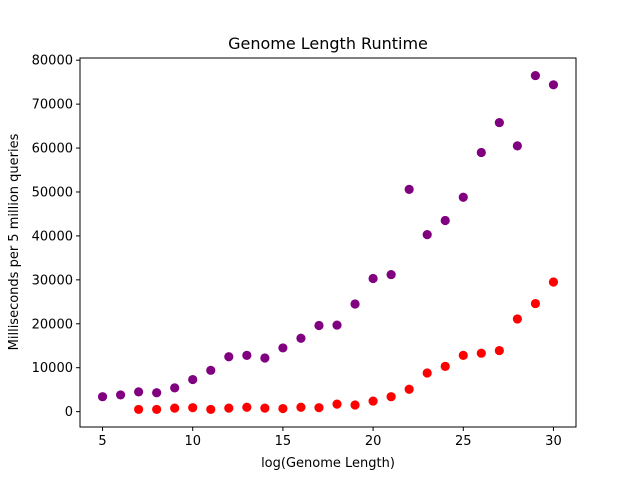  What do you see at coordinates (14, 241) in the screenshot?
I see `y-axis-label: Milliseconds per 5 million queries` at bounding box center [14, 241].